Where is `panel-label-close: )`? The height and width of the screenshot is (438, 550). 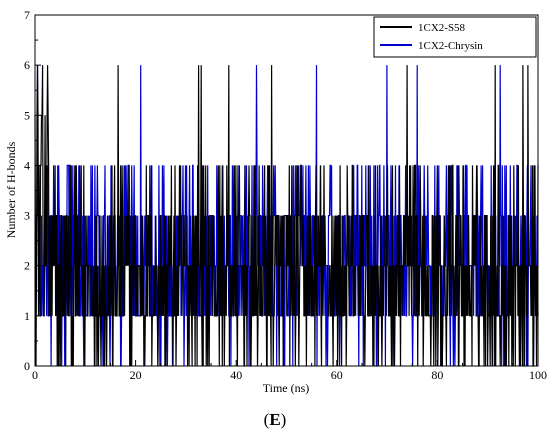 panel-label-close: ) is located at coordinates (283, 419).